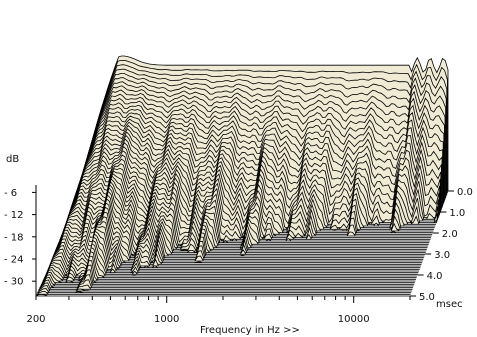 This screenshot has width=477, height=337. What do you see at coordinates (354, 319) in the screenshot?
I see `x-tick-label: 10000` at bounding box center [354, 319].